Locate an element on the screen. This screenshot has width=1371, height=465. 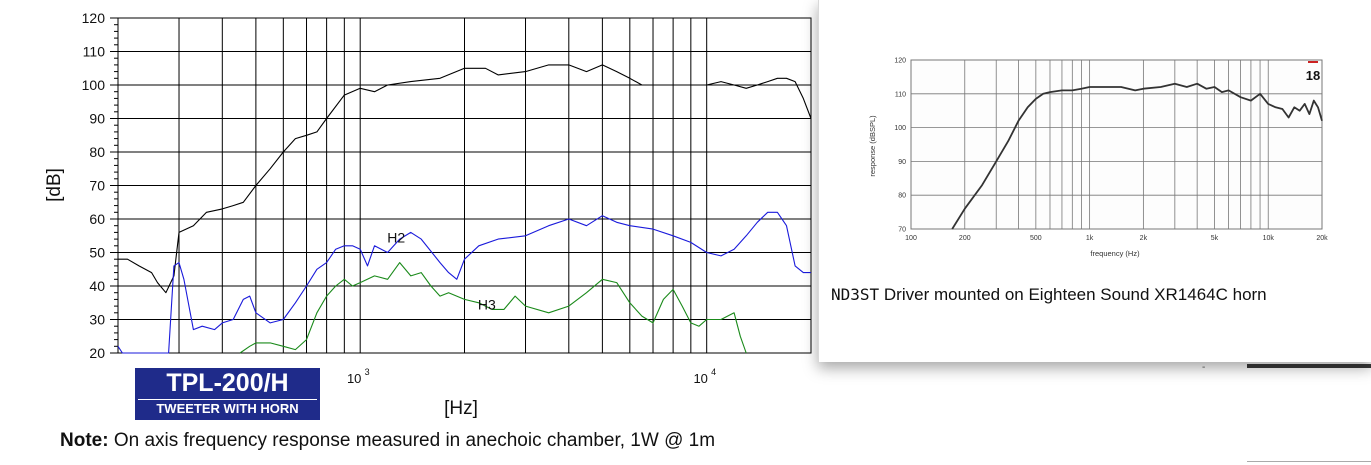
logo-model: TPL-200/H is located at coordinates (227, 383).